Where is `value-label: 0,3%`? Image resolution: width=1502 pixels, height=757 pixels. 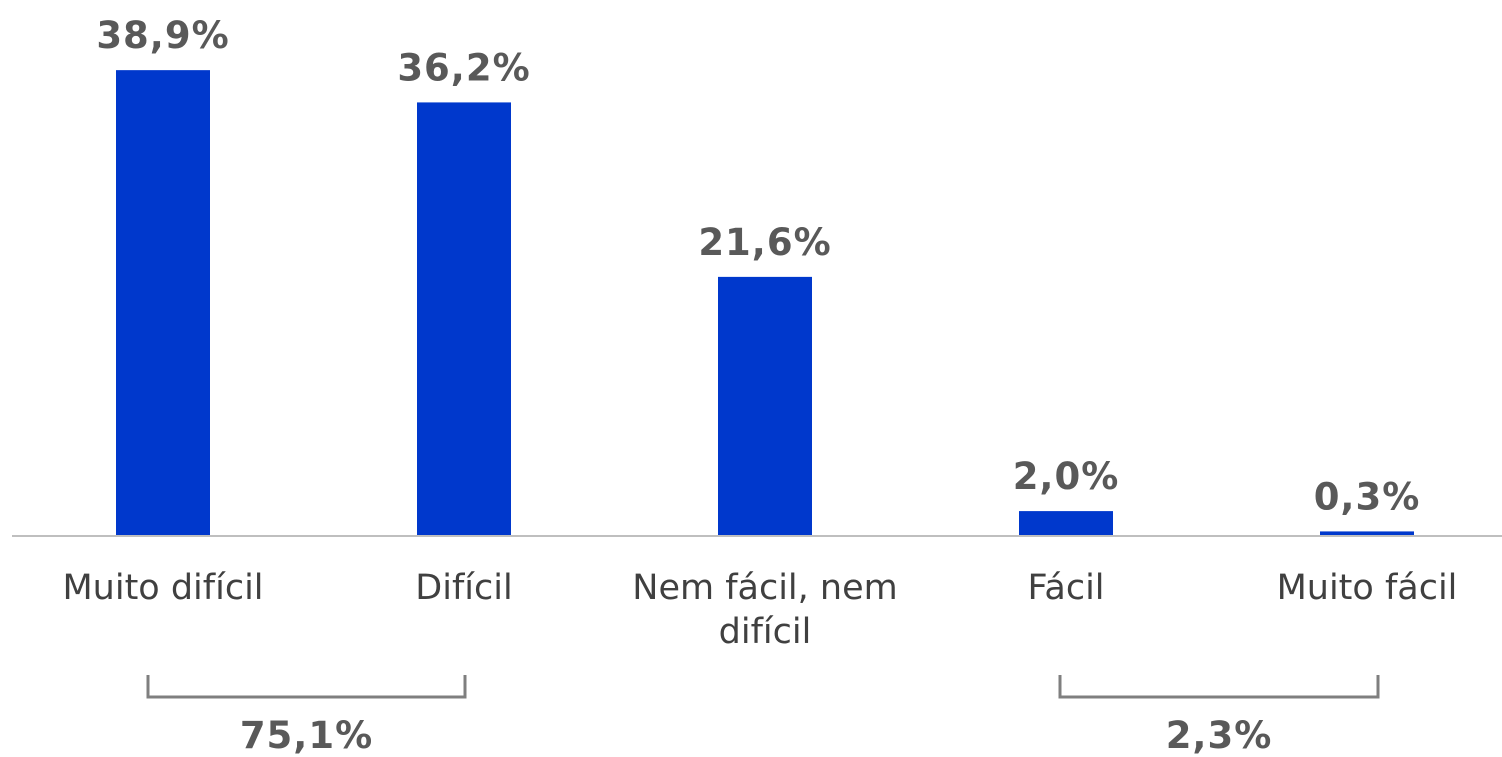 value-label: 0,3% is located at coordinates (1367, 496).